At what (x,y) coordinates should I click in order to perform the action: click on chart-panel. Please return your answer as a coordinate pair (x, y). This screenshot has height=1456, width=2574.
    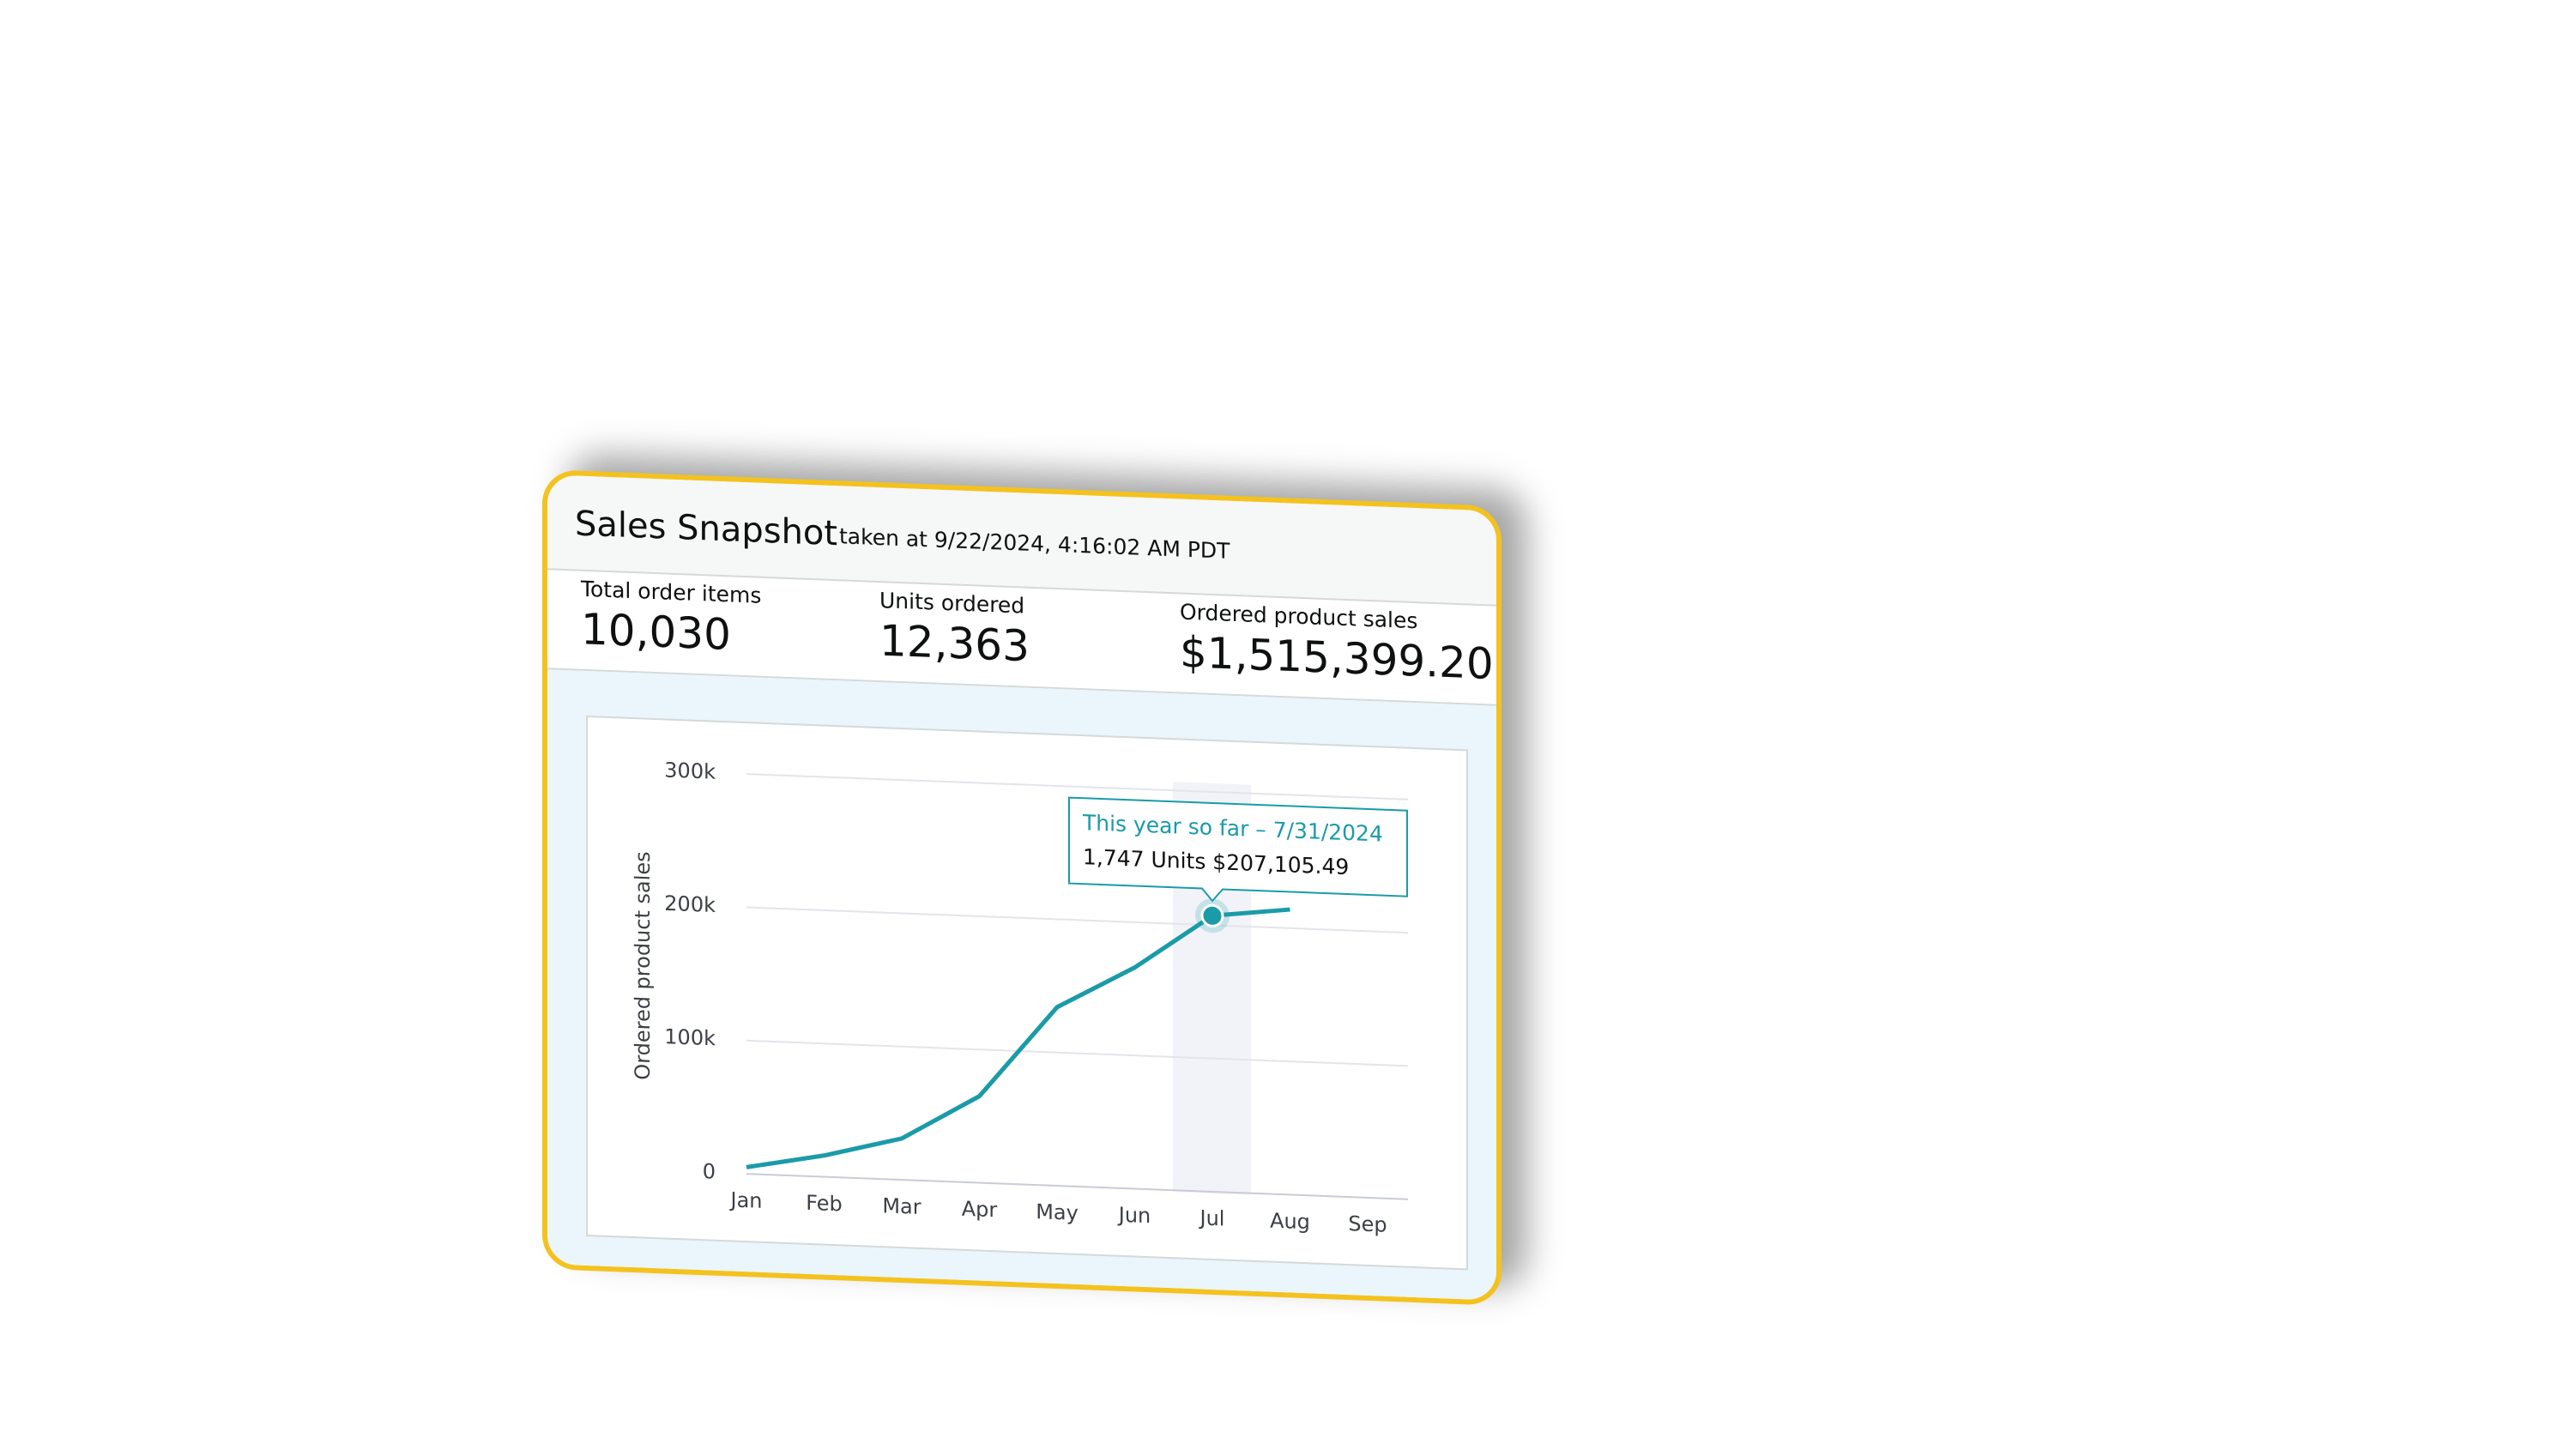
    Looking at the image, I should click on (1027, 993).